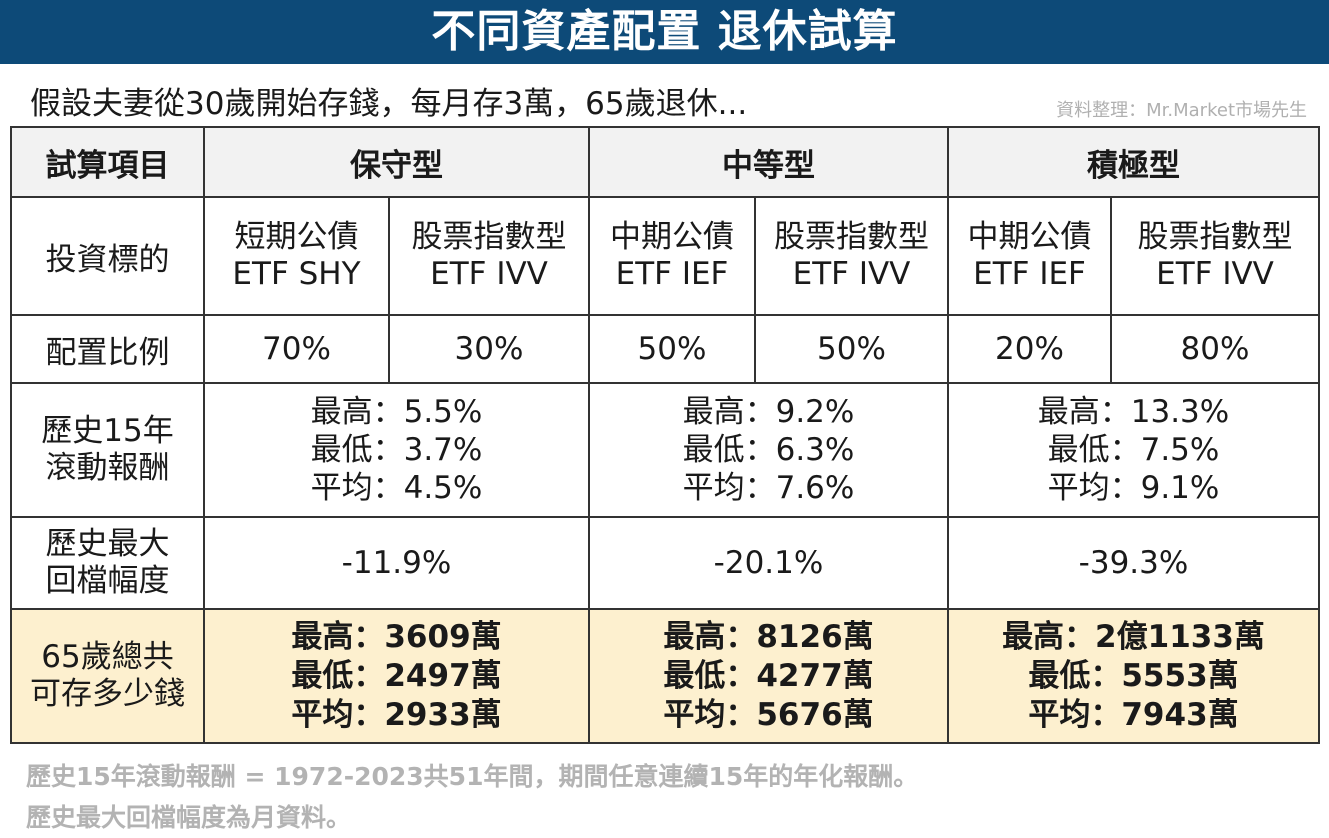 This screenshot has width=1329, height=838. Describe the element at coordinates (664, 32) in the screenshot. I see `page-title: 不同資產配置 退休試算` at that location.